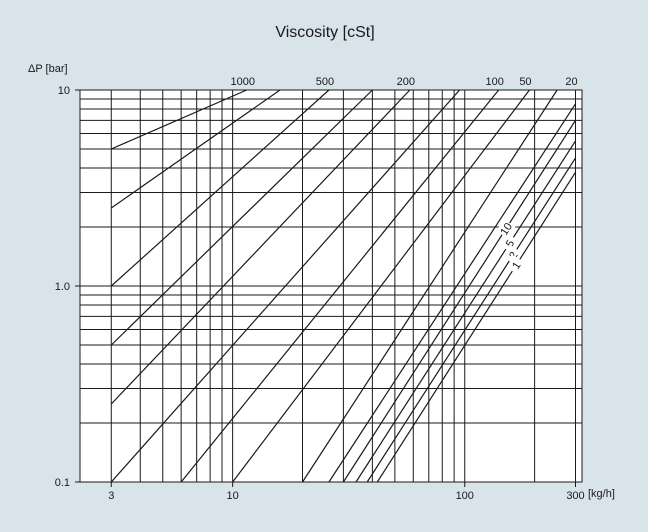 The image size is (648, 532). Describe the element at coordinates (325, 82) in the screenshot. I see `series-label: 500` at that location.